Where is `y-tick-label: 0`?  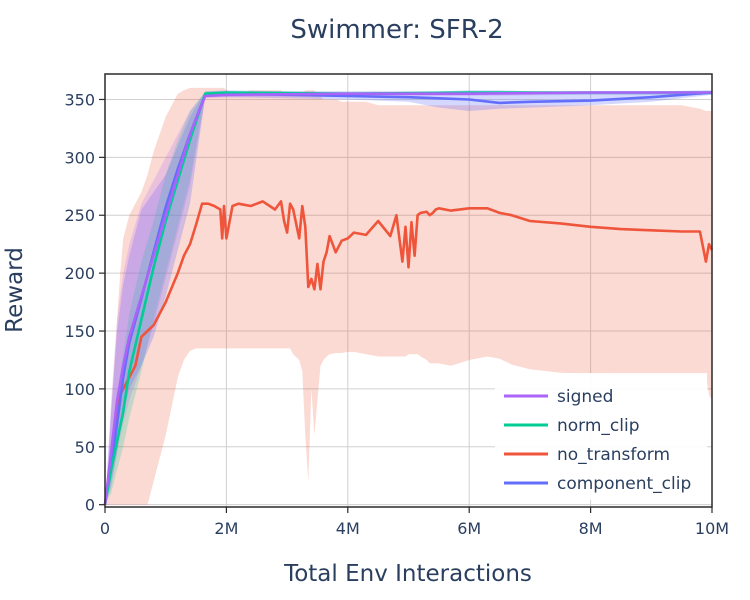 y-tick-label: 0 is located at coordinates (90, 505).